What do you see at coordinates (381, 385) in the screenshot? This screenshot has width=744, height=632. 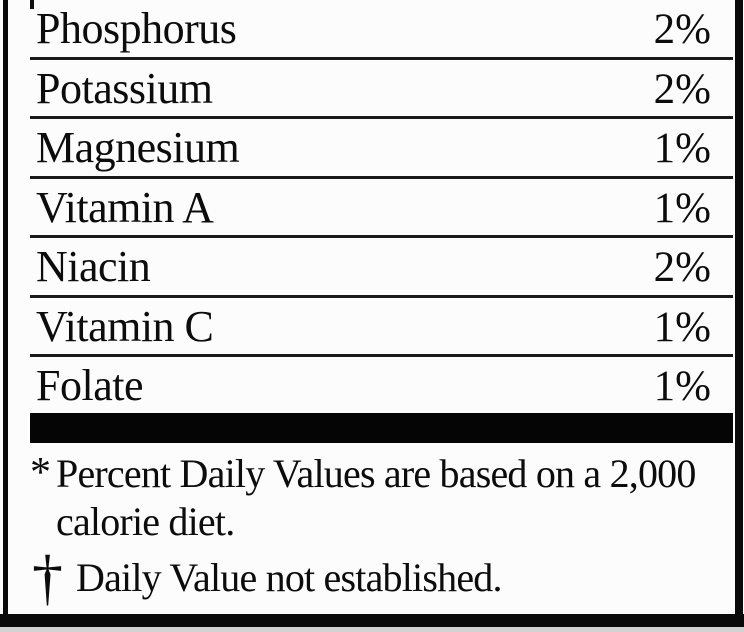 I see `table-row: Folate 1%` at bounding box center [381, 385].